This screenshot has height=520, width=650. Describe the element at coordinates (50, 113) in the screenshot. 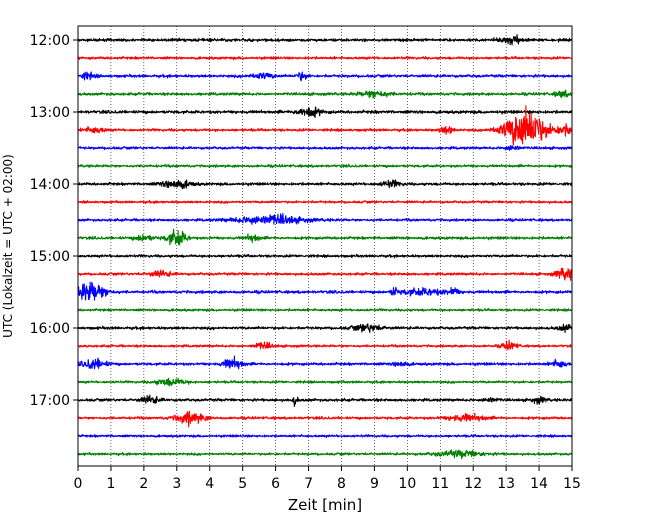

I see `y-tick-label: 13:00` at that location.